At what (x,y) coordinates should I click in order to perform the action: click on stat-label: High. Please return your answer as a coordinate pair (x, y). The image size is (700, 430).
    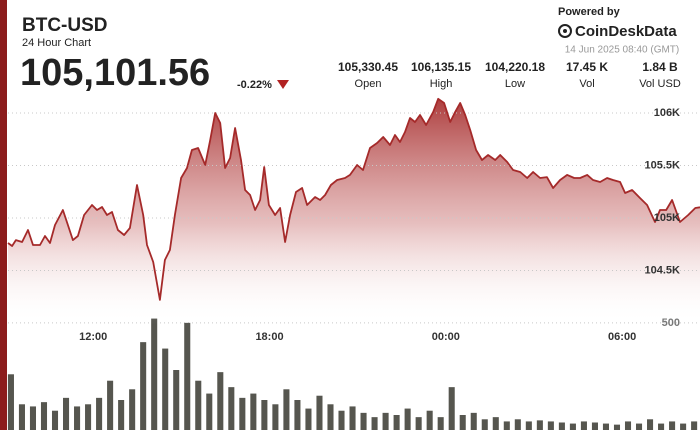
    Looking at the image, I should click on (441, 84).